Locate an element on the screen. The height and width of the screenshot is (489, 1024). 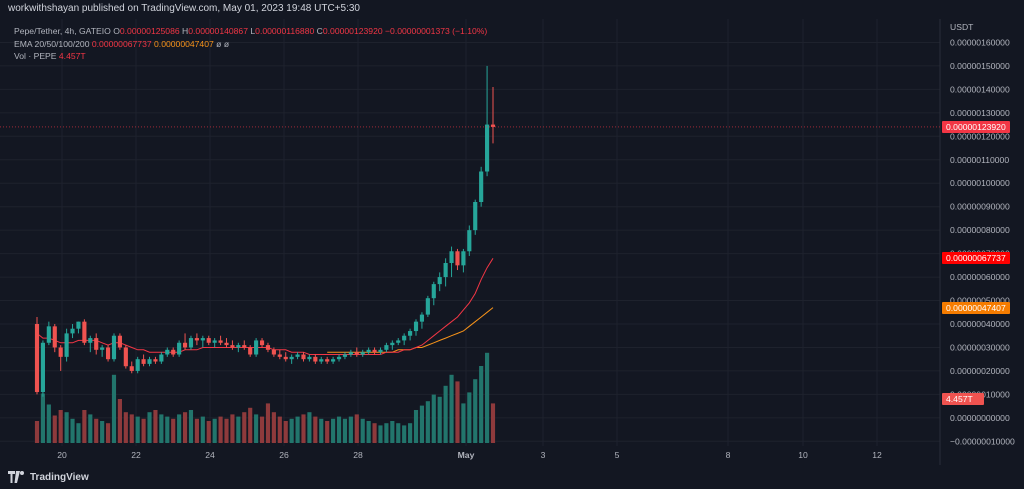
close-label: C is located at coordinates (319, 31).